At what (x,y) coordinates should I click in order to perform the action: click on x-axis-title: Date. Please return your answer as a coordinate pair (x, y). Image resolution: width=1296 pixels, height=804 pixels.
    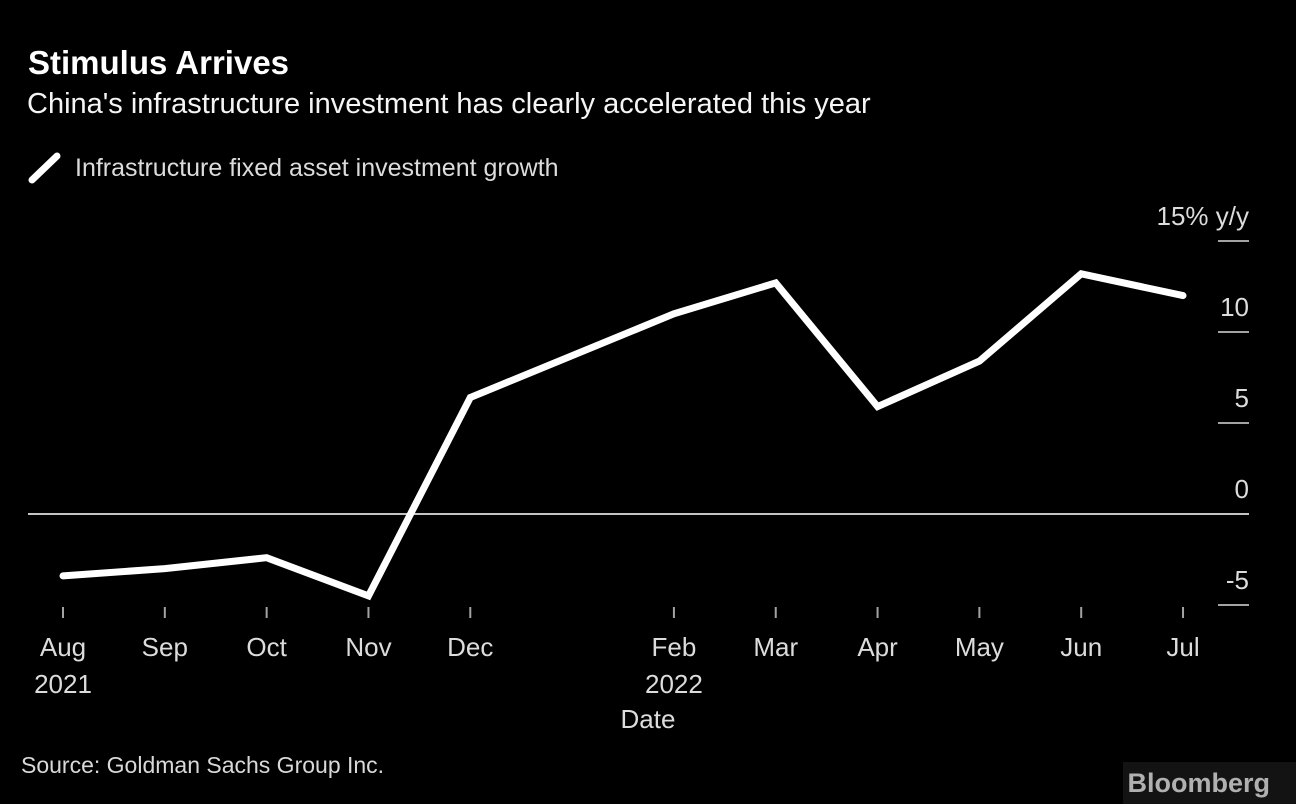
    Looking at the image, I should click on (648, 719).